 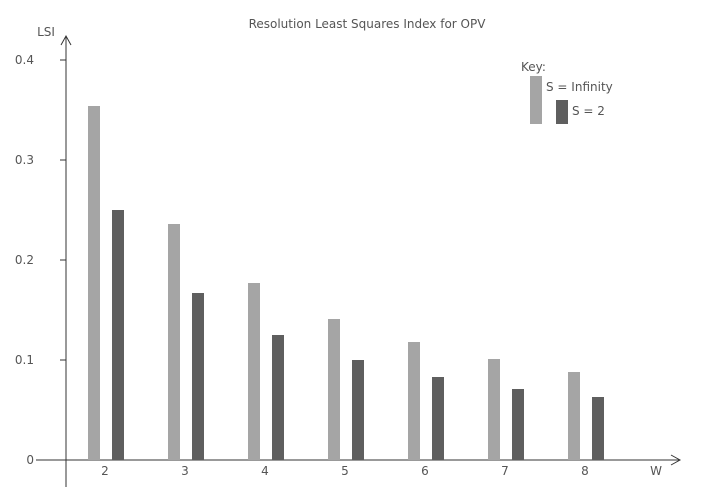 What do you see at coordinates (105, 471) in the screenshot?
I see `x-tick-label: 2` at bounding box center [105, 471].